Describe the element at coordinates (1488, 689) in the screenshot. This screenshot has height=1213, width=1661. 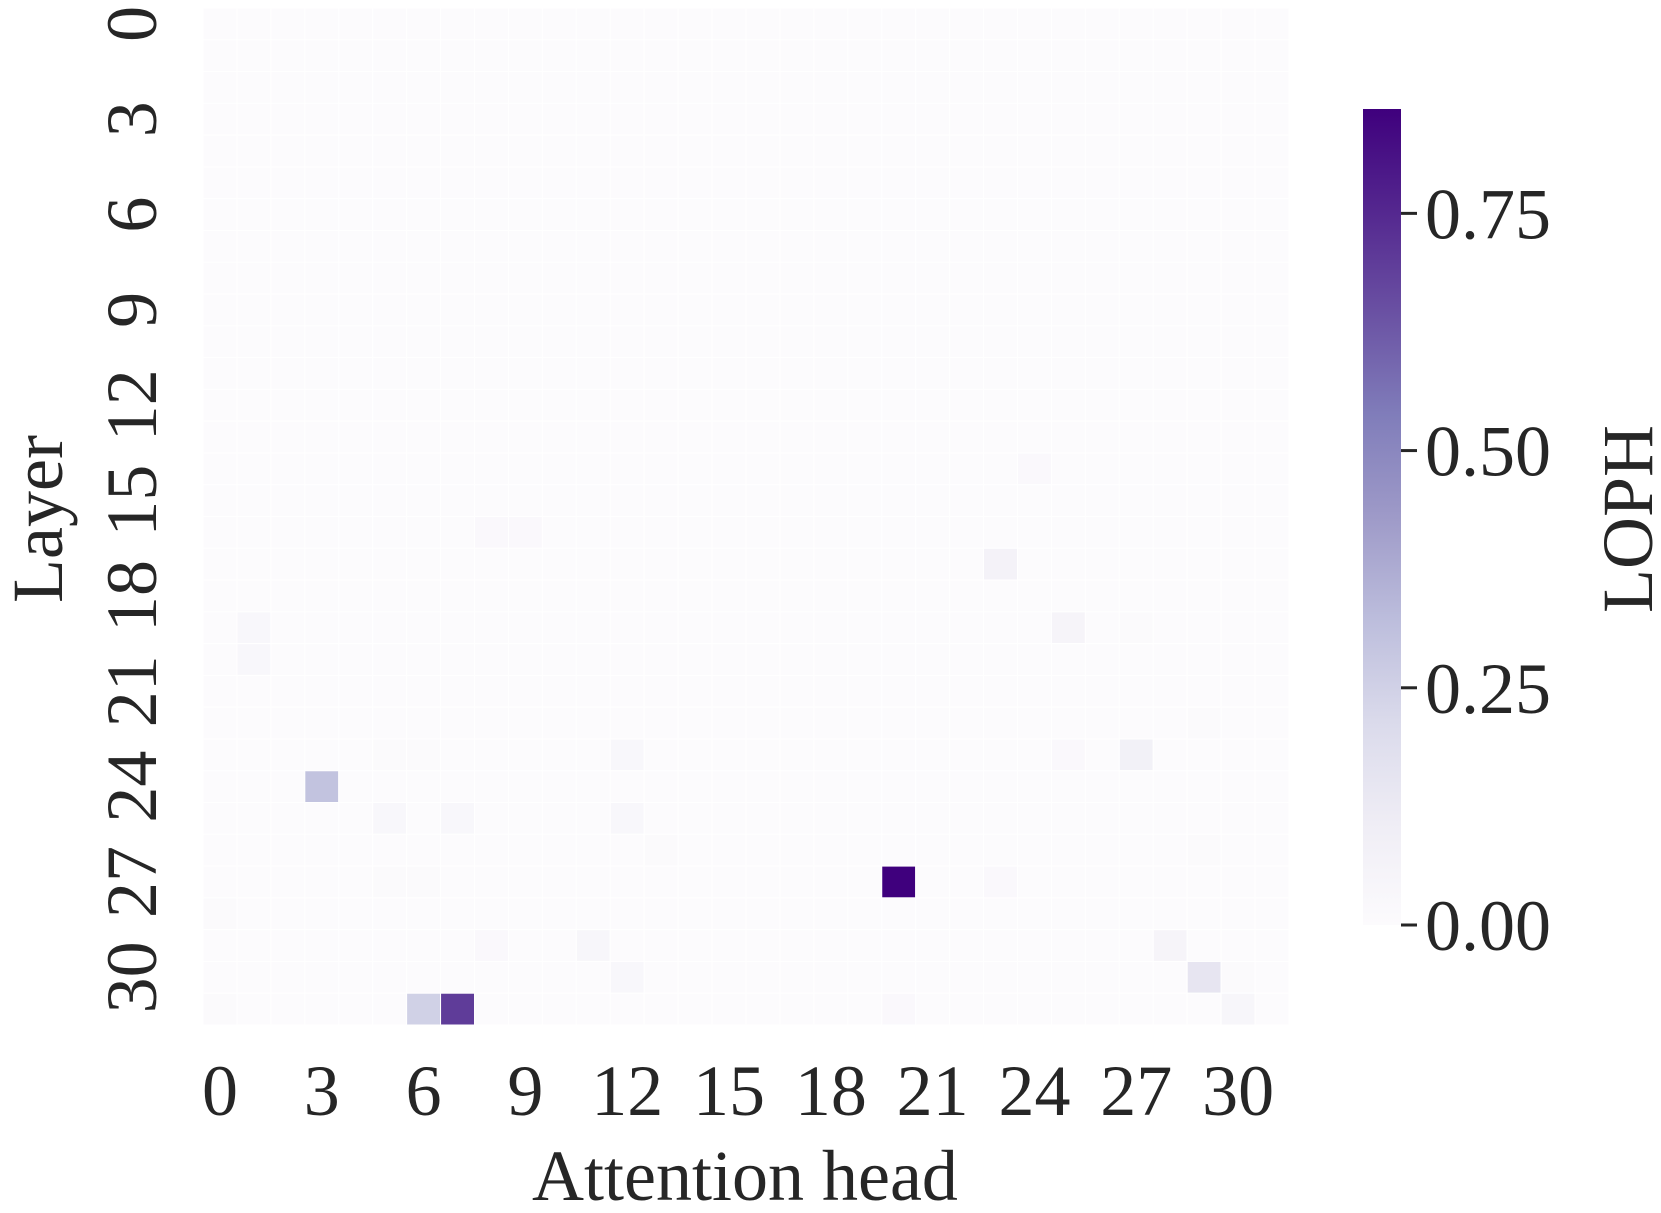
I see `colorbar-tick-label: 0.25` at that location.